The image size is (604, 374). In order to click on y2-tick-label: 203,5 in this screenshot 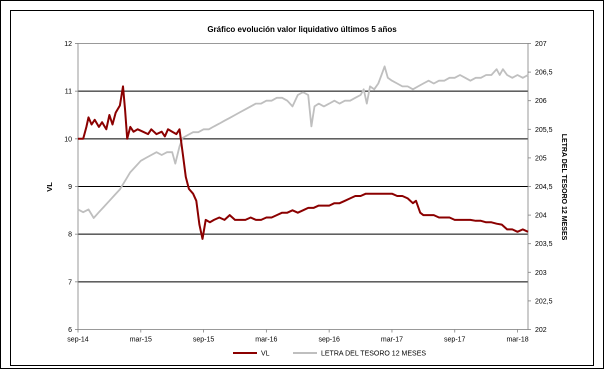, I will do `click(544, 244)`.